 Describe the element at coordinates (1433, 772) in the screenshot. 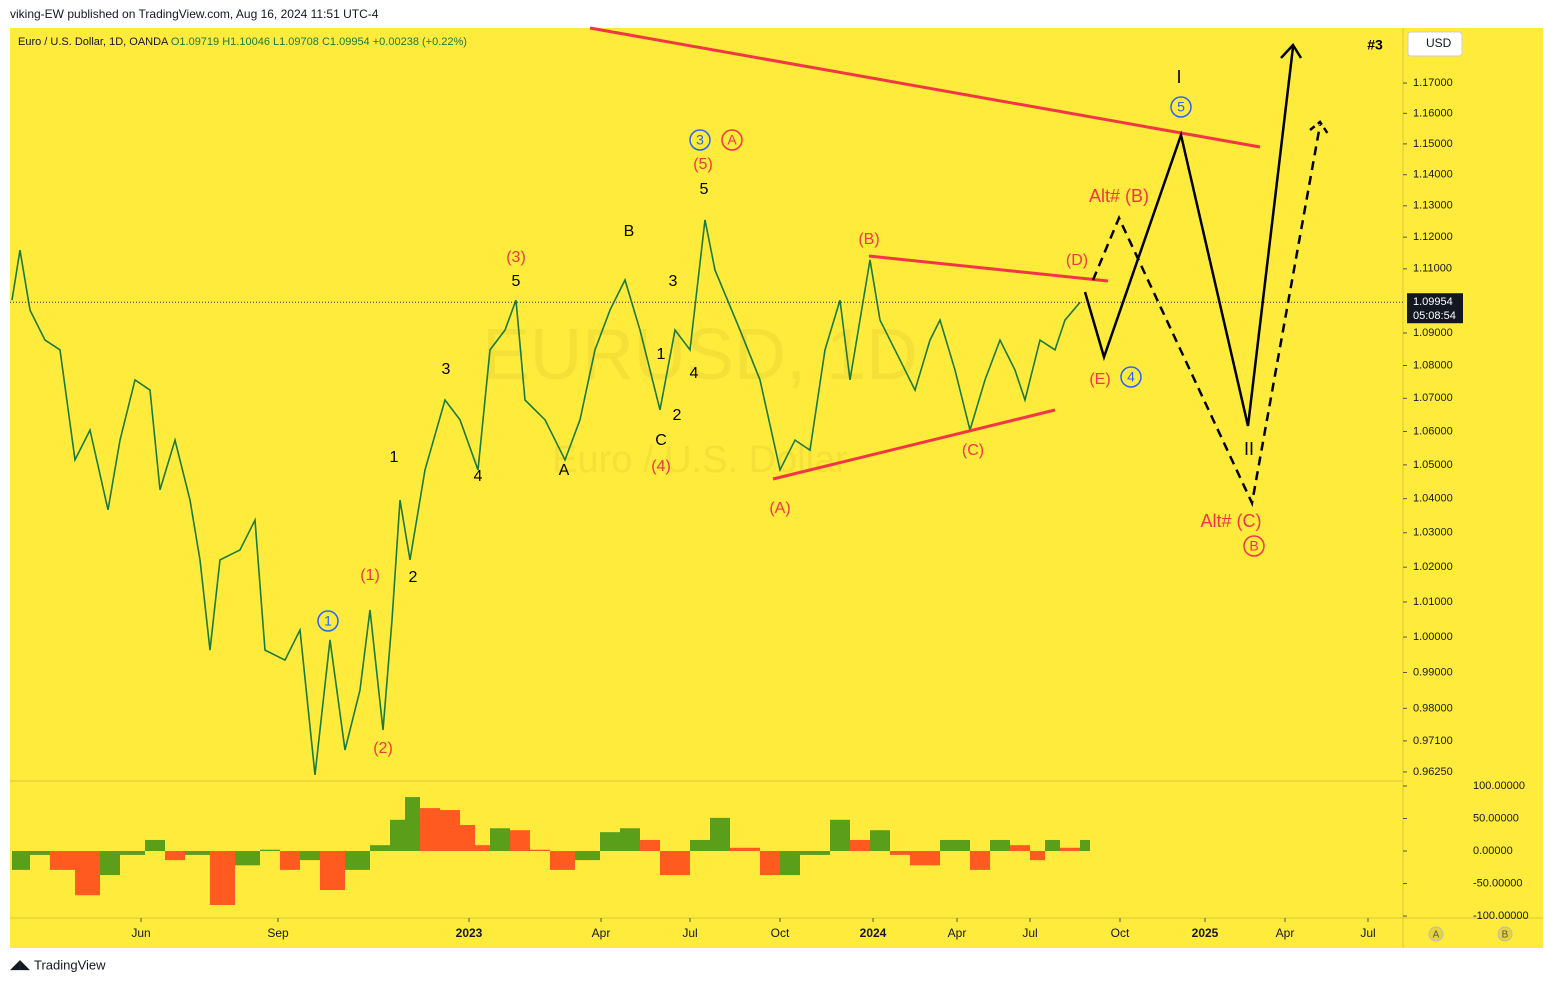

I see `y-tick-label: 0.96250` at that location.